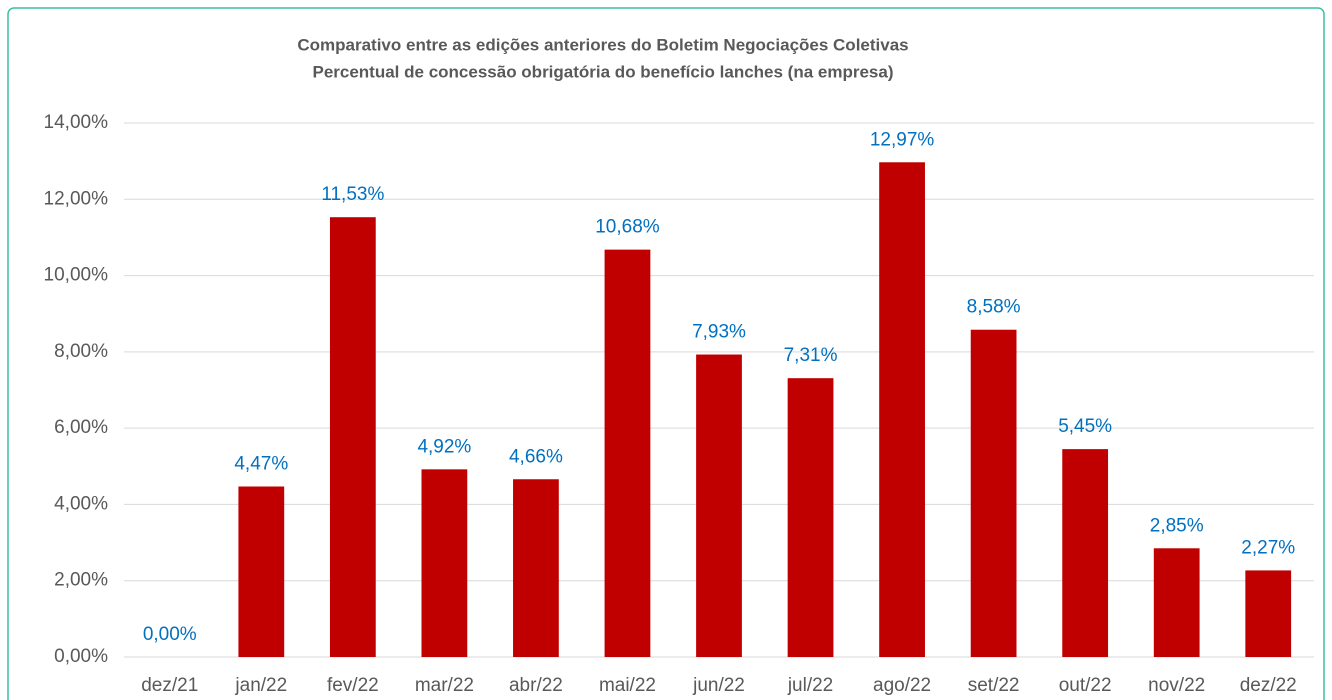  I want to click on y-tick-label: 10,00%, so click(76, 275).